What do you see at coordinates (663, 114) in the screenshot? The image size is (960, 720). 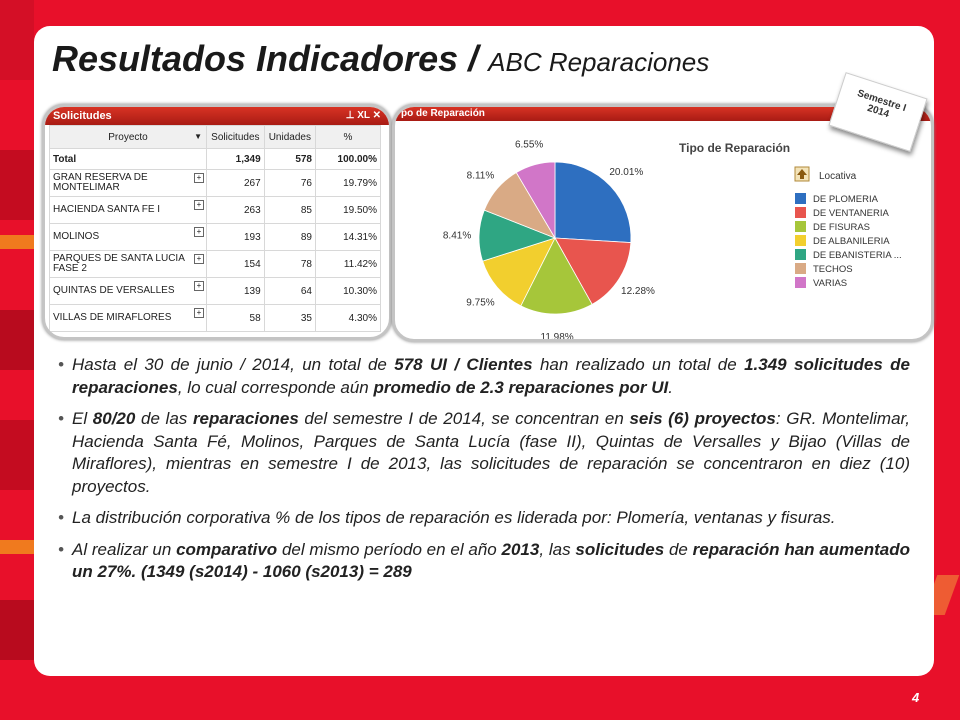 I see `tipo-reparacion-panel-header: po de Reparación` at bounding box center [663, 114].